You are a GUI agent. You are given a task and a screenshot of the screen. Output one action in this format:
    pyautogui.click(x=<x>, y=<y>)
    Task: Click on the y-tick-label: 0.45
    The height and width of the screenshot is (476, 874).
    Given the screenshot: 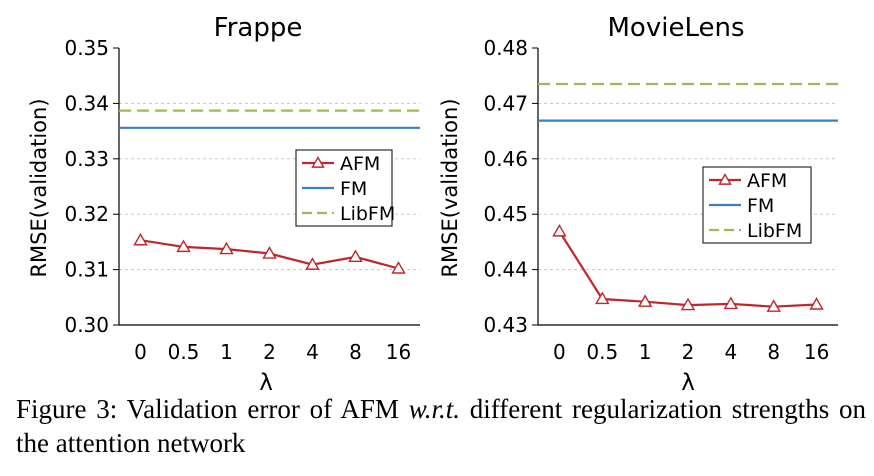 What is the action you would take?
    pyautogui.click(x=505, y=214)
    